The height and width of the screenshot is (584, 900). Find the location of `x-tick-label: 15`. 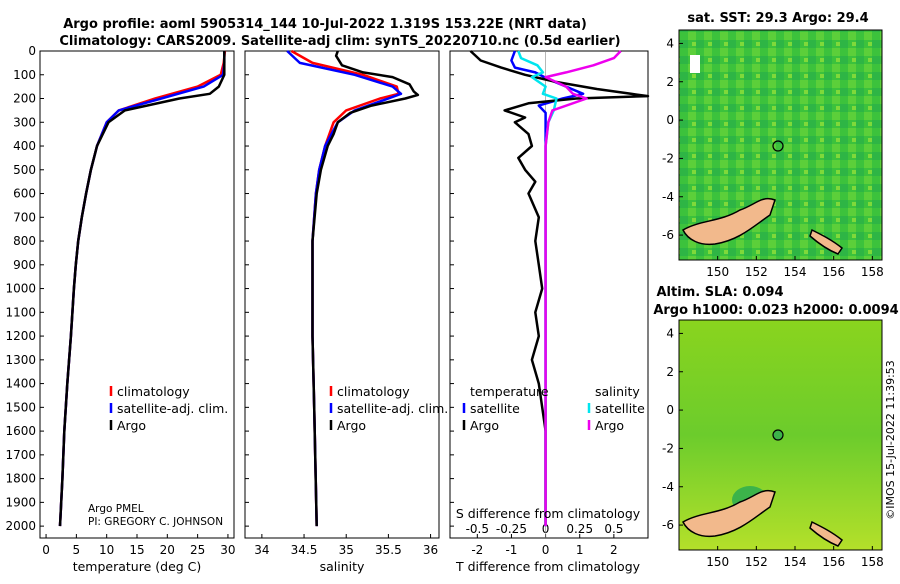

x-tick-label: 15 is located at coordinates (136, 550).